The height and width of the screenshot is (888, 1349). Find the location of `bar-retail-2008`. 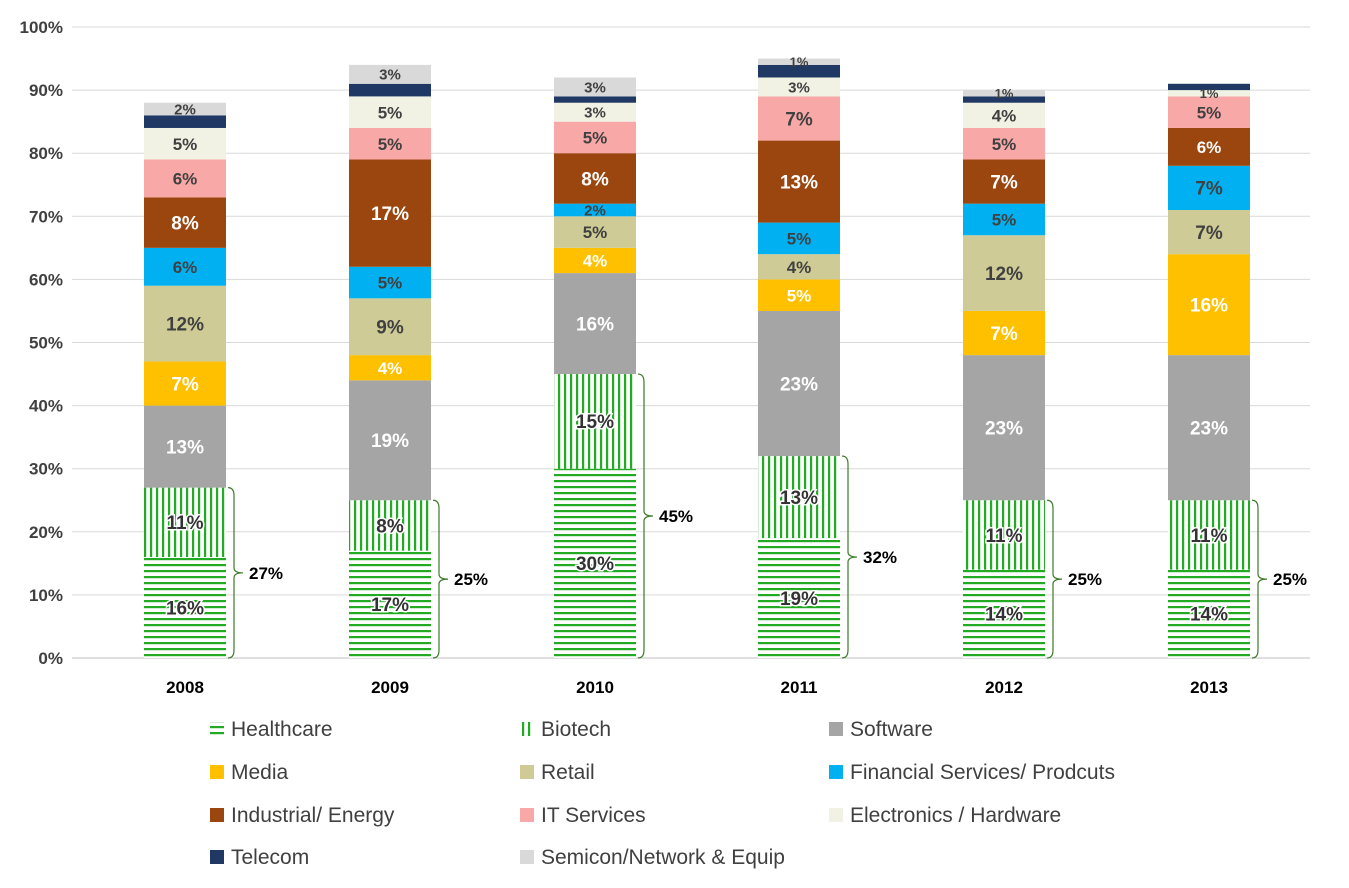

bar-retail-2008 is located at coordinates (185, 323).